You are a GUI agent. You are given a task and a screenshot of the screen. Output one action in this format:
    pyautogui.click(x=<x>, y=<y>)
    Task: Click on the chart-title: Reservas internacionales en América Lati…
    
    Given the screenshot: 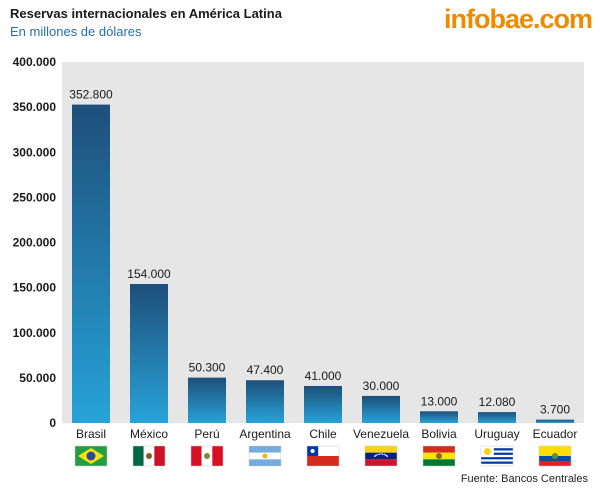 What is the action you would take?
    pyautogui.click(x=146, y=13)
    